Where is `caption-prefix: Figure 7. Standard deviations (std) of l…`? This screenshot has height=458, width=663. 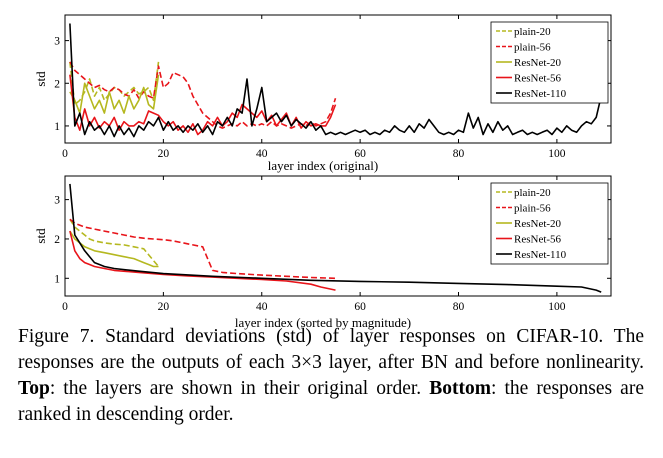 caption-prefix: Figure 7. Standard deviations (std) of l… is located at coordinates (331, 349).